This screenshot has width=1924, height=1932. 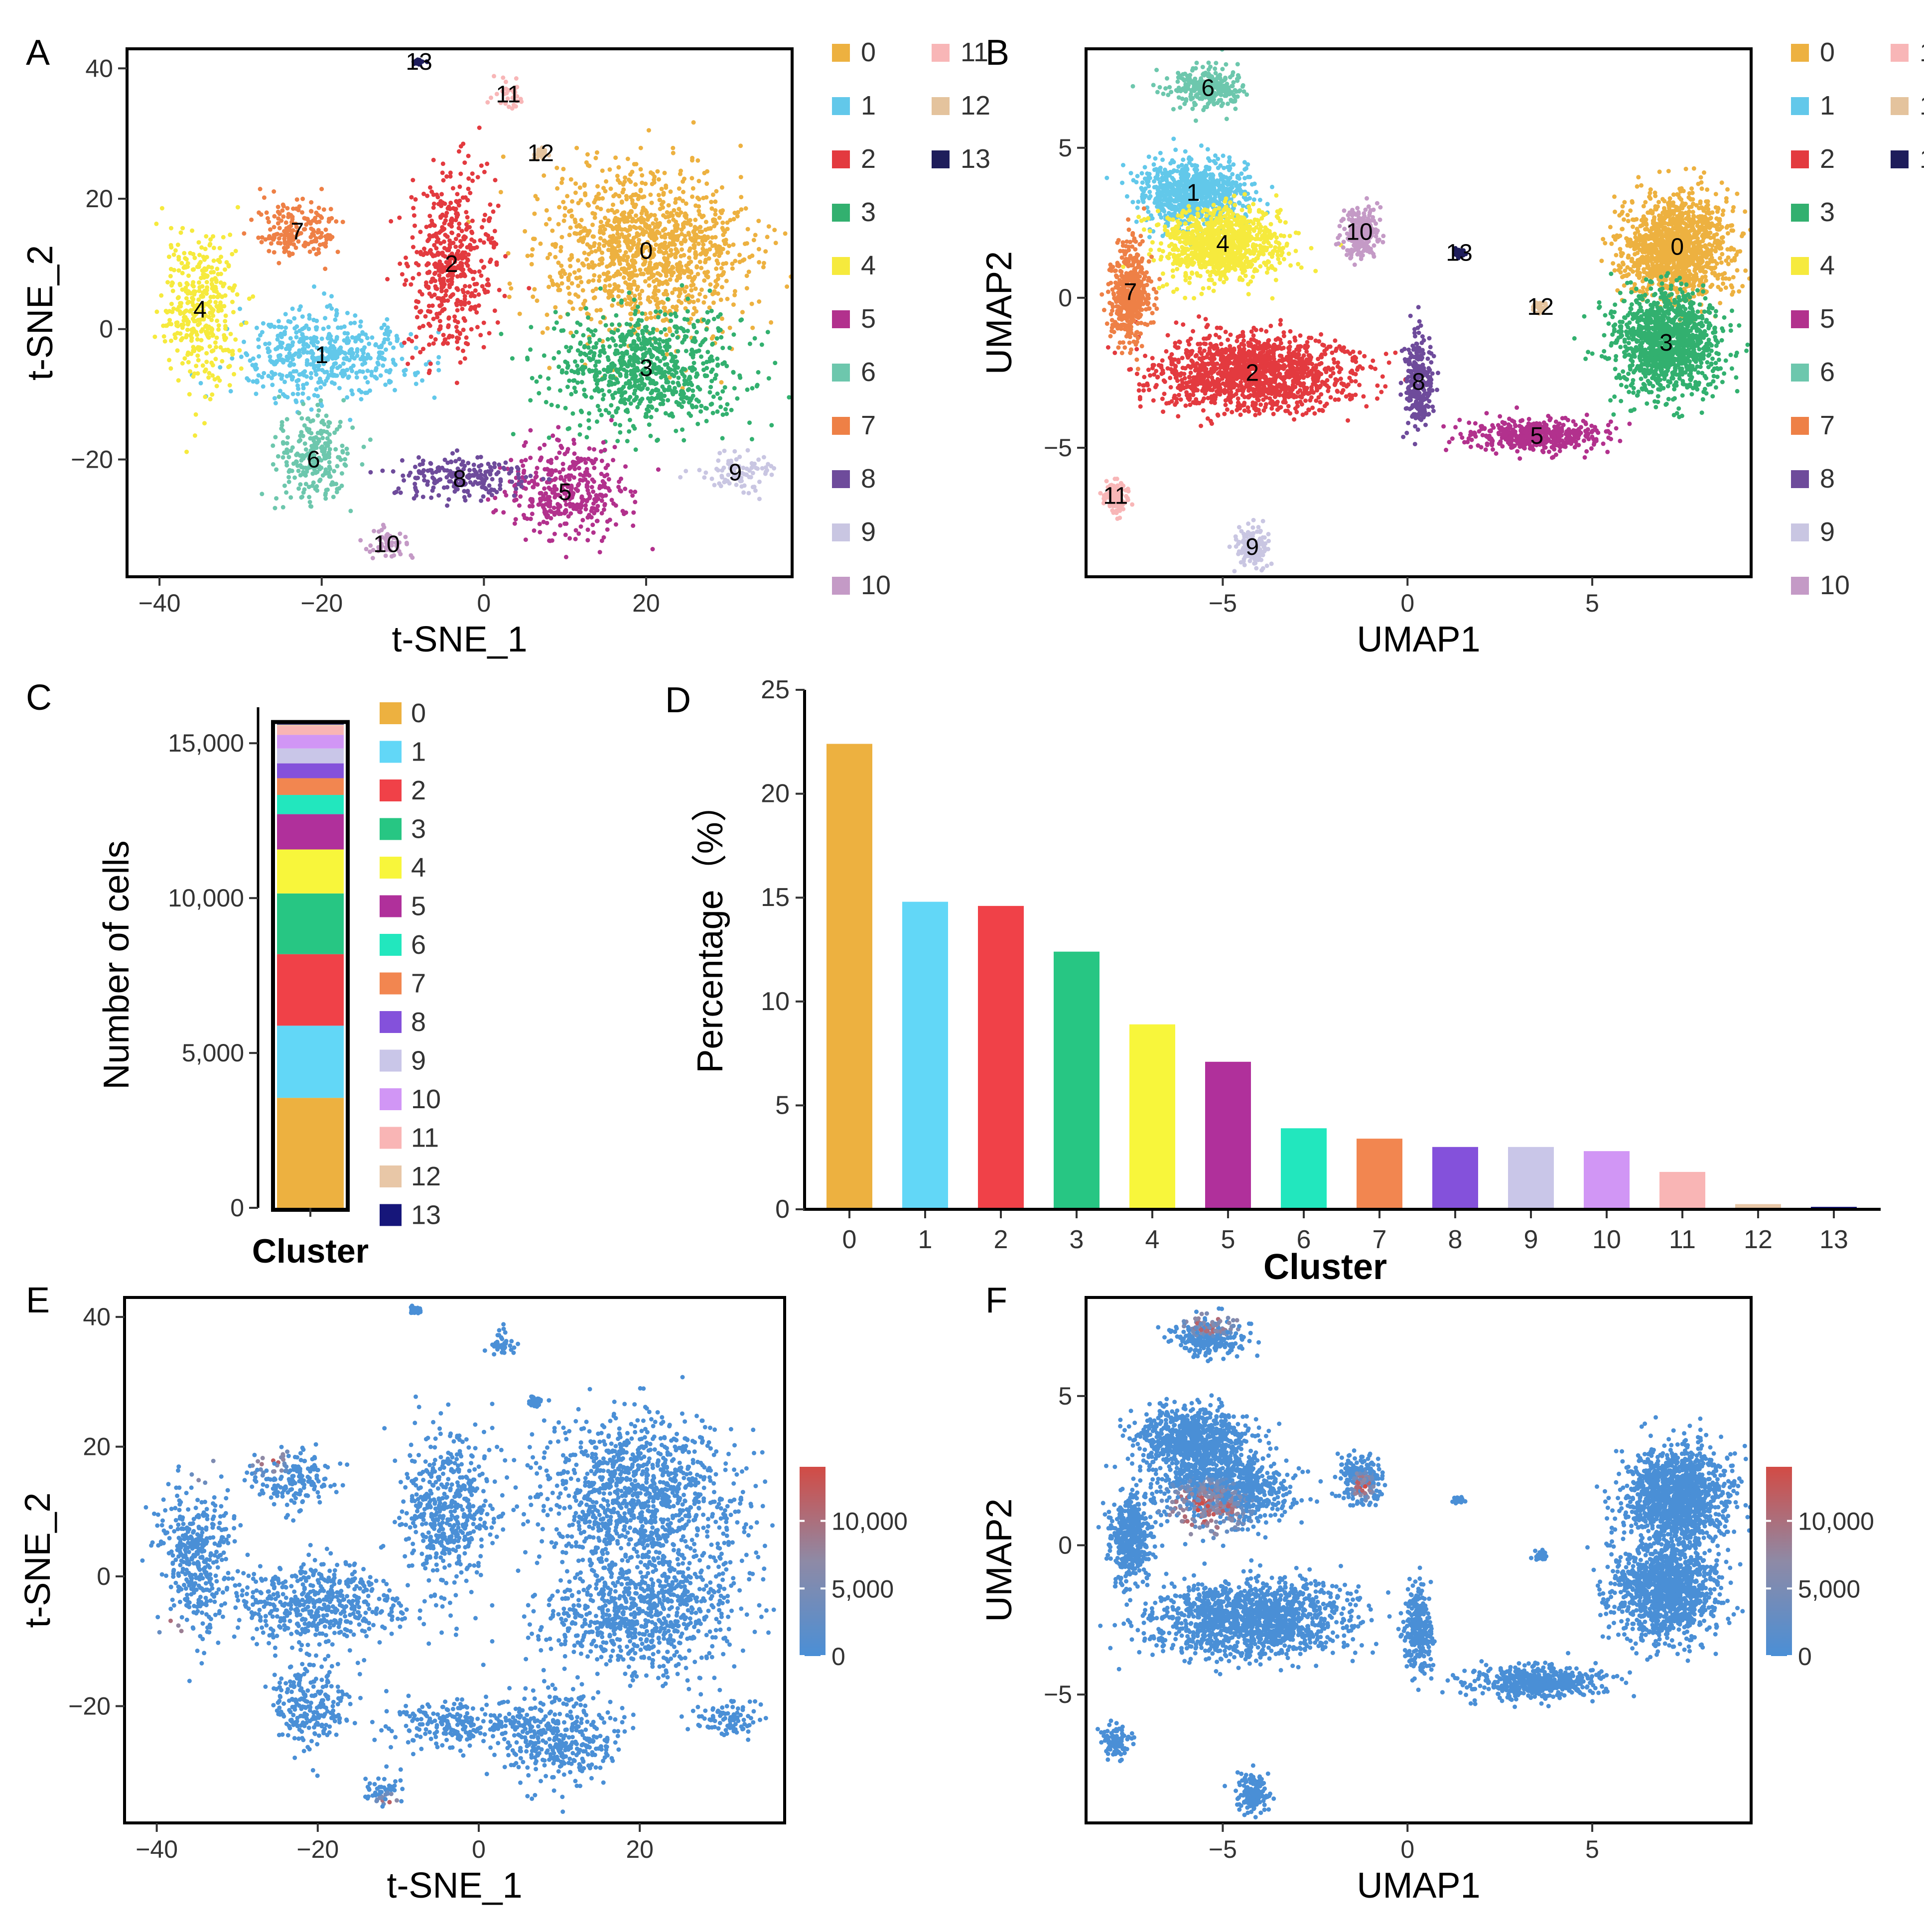 I want to click on panel-a-cluster-label: 12, so click(x=541, y=153).